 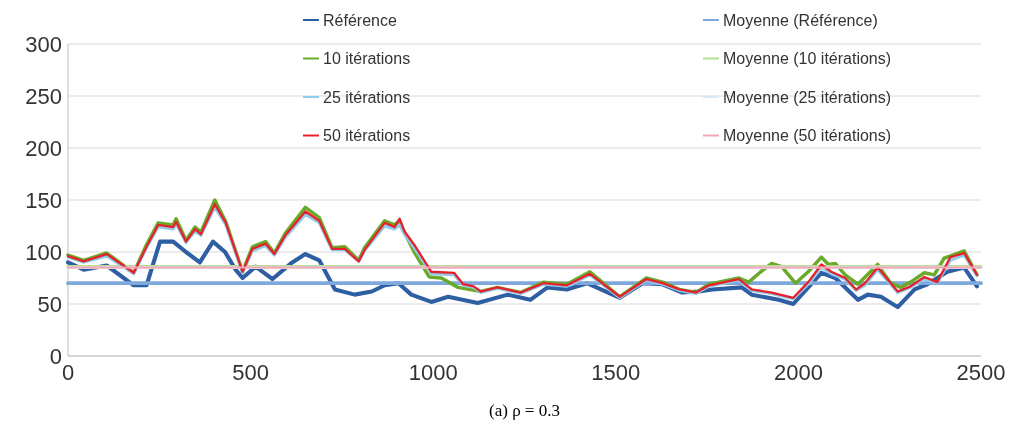 What do you see at coordinates (807, 97) in the screenshot?
I see `legend-label: Moyenne (25 itérations)` at bounding box center [807, 97].